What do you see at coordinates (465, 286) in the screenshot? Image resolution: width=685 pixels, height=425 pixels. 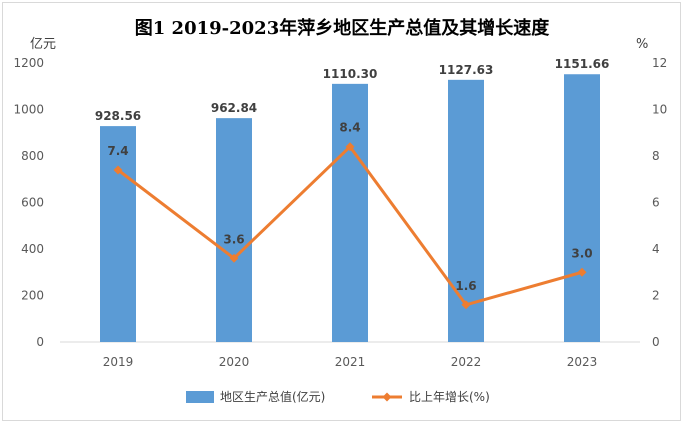 I see `line-label: 1.6` at bounding box center [465, 286].